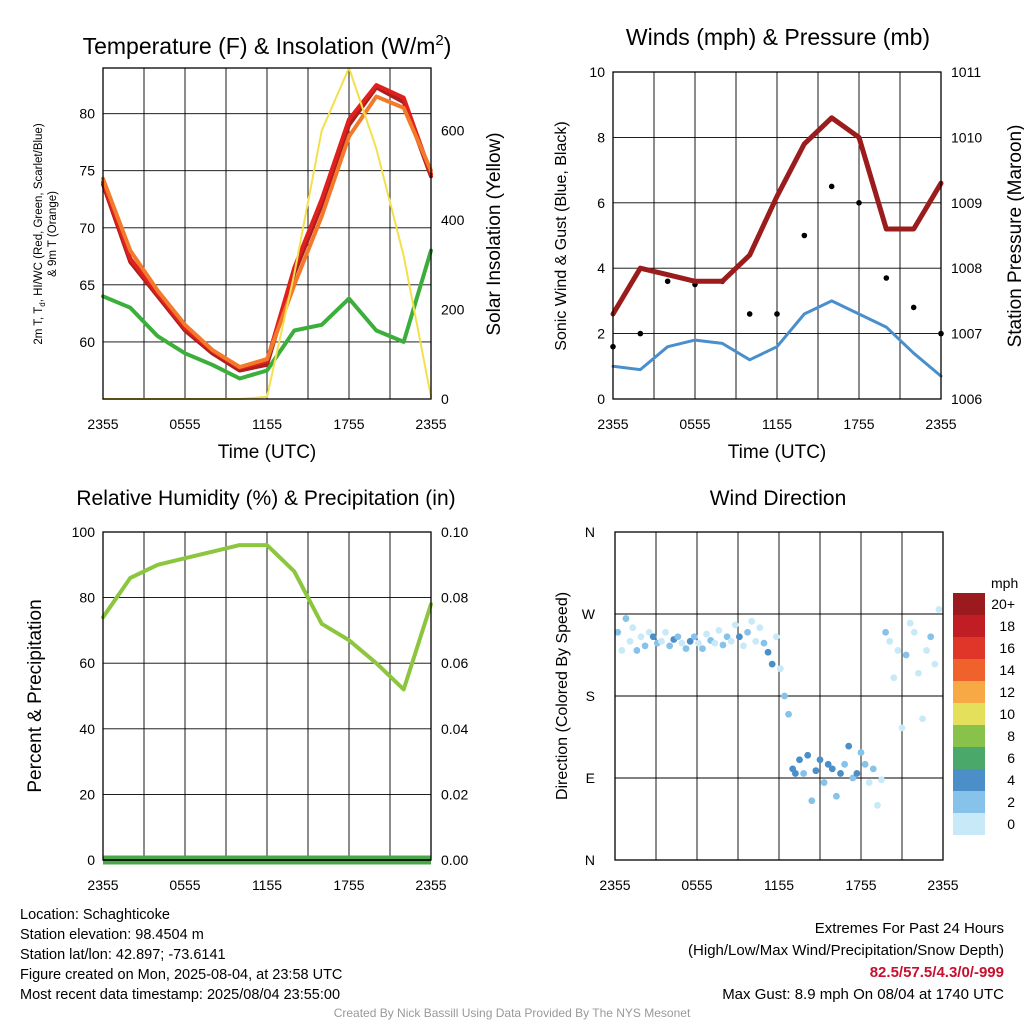 The width and height of the screenshot is (1024, 1024). What do you see at coordinates (454, 794) in the screenshot?
I see `y-tick-label: 0.02` at bounding box center [454, 794].